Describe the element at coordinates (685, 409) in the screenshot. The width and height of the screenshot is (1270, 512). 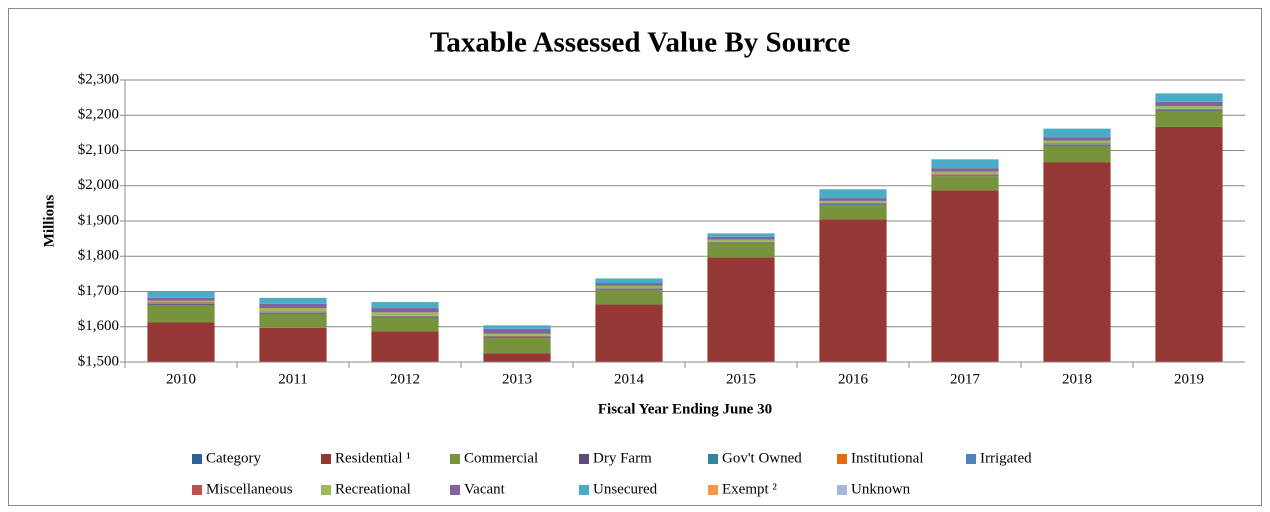
I see `x-axis-title: Fiscal Year Ending June 30` at that location.